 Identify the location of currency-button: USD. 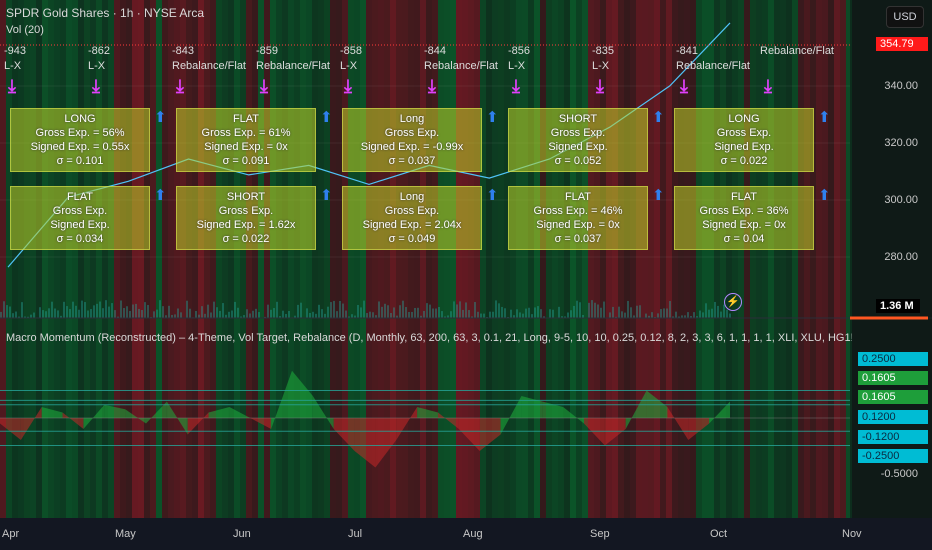
(905, 17).